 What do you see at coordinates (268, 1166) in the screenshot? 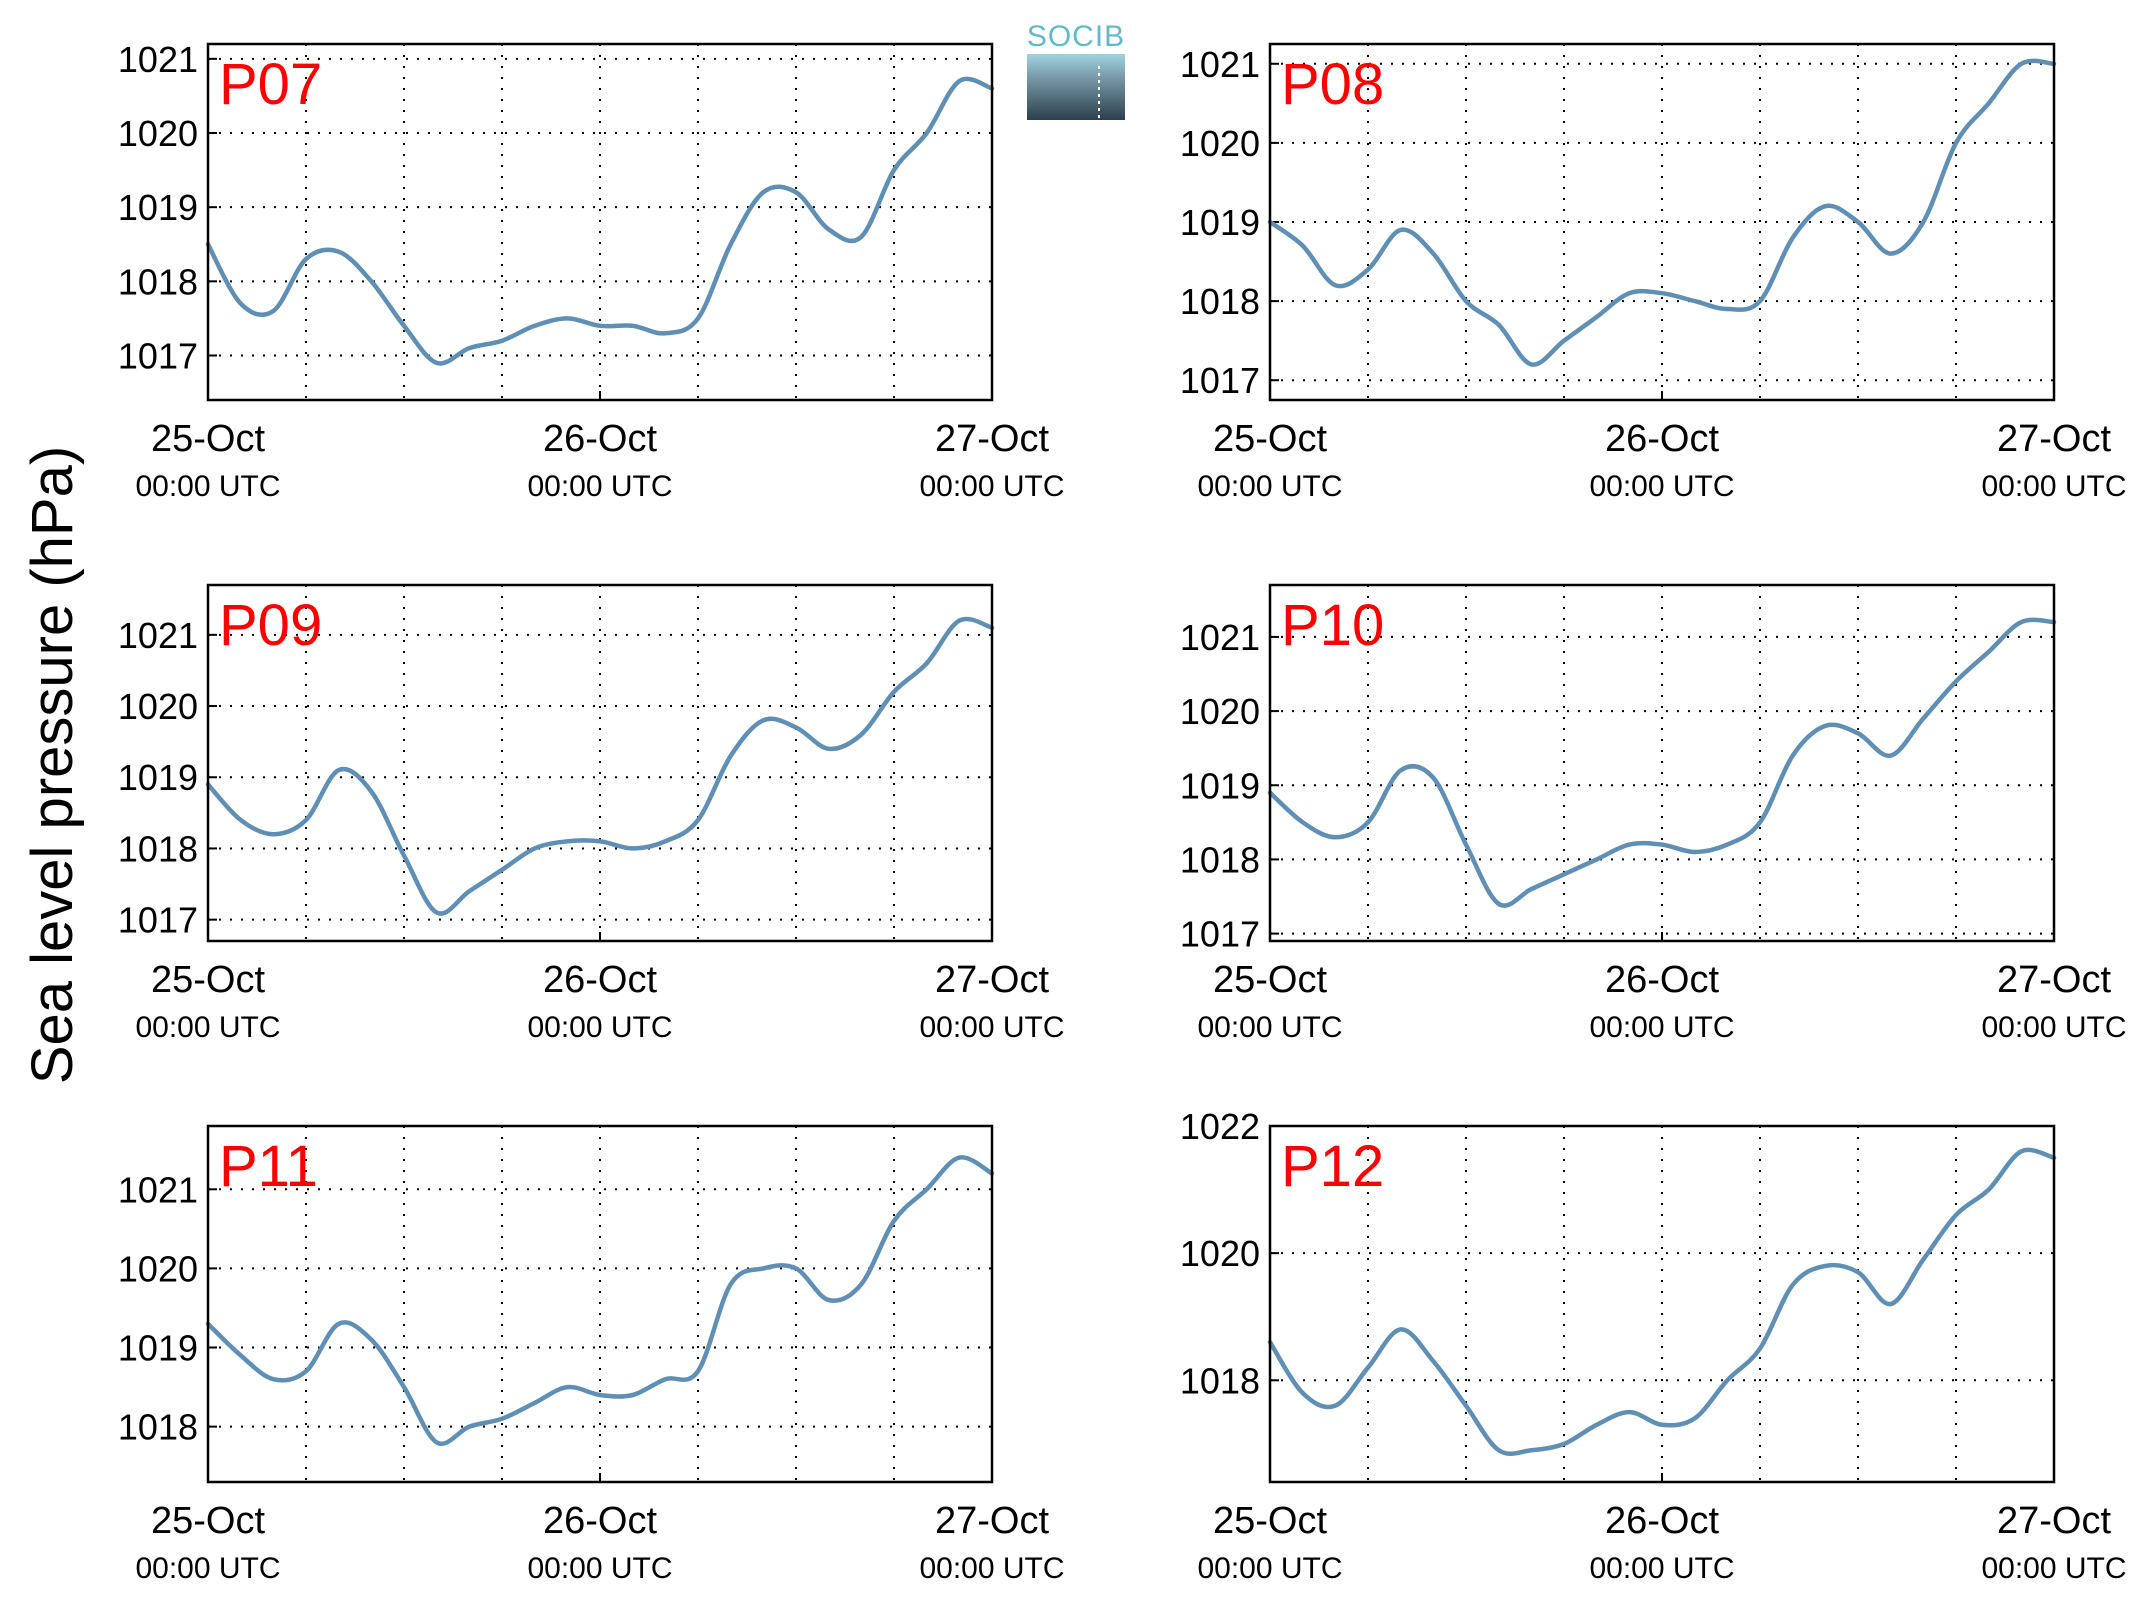
I see `panel-title: P11` at bounding box center [268, 1166].